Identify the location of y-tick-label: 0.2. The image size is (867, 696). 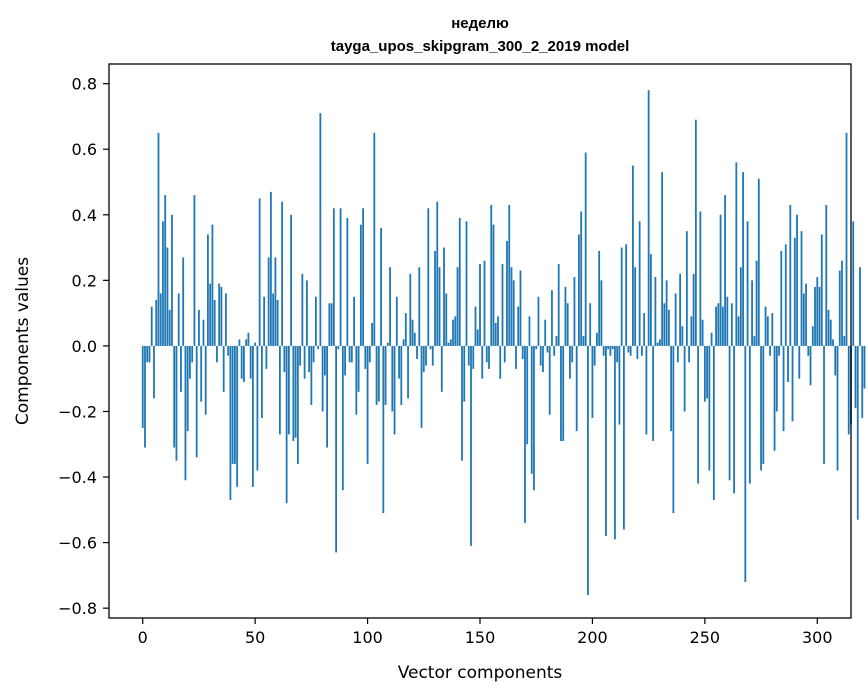
(84, 280).